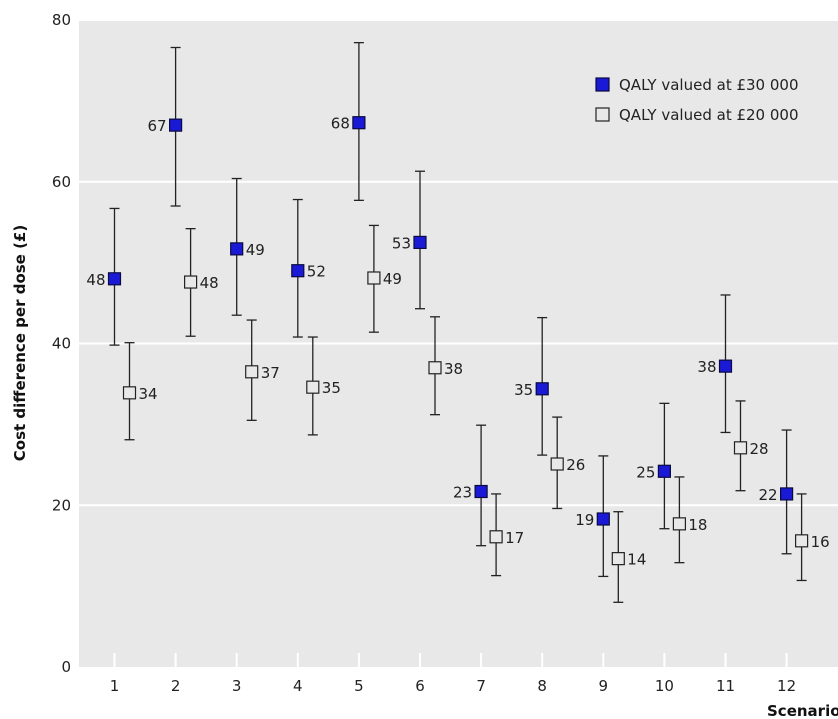 The image size is (838, 719). Describe the element at coordinates (462, 493) in the screenshot. I see `data-label: 23` at that location.